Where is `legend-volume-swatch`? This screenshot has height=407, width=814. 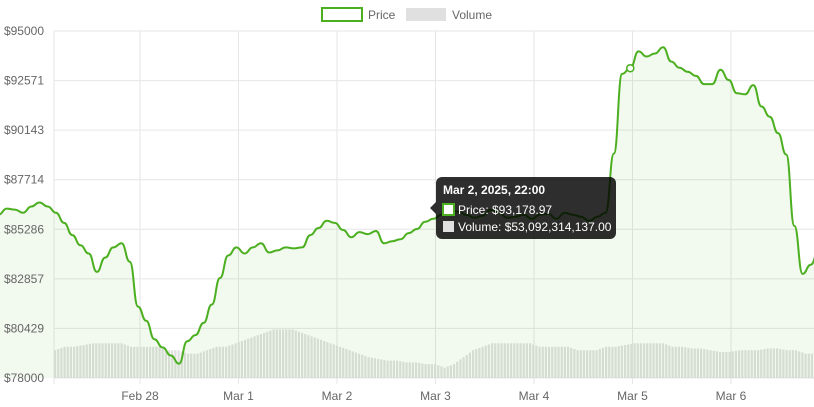
legend-volume-swatch is located at coordinates (426, 14).